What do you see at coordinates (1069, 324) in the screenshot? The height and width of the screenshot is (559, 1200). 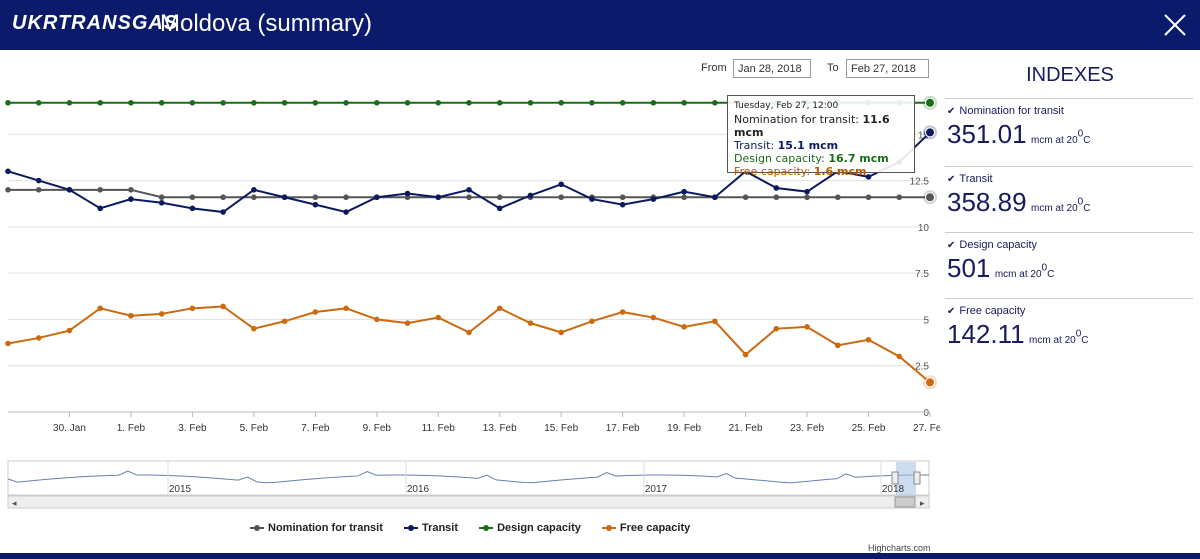 I see `index-free-capacity: ✔ Free capacity 142.11 mcm at 200C` at bounding box center [1069, 324].